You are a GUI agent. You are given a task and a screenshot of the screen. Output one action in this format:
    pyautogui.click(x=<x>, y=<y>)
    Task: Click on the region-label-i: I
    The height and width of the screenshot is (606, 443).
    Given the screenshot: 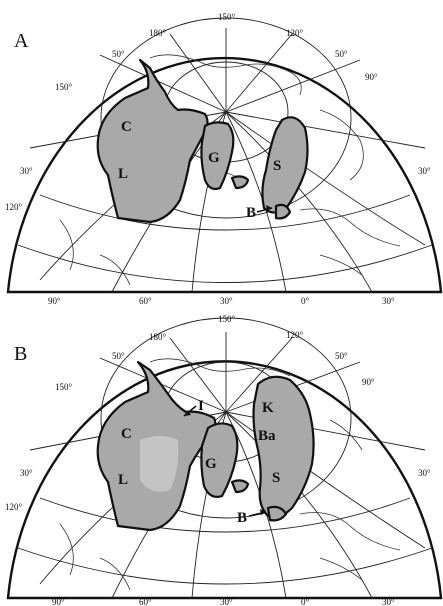 What is the action you would take?
    pyautogui.click(x=201, y=406)
    